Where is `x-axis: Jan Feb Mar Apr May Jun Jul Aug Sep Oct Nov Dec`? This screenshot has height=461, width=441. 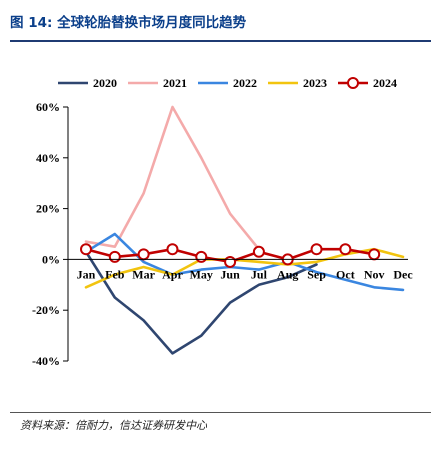 x-axis: Jan Feb Mar Apr May Jun Jul Aug Sep Oct Nov Dec is located at coordinates (240, 269).